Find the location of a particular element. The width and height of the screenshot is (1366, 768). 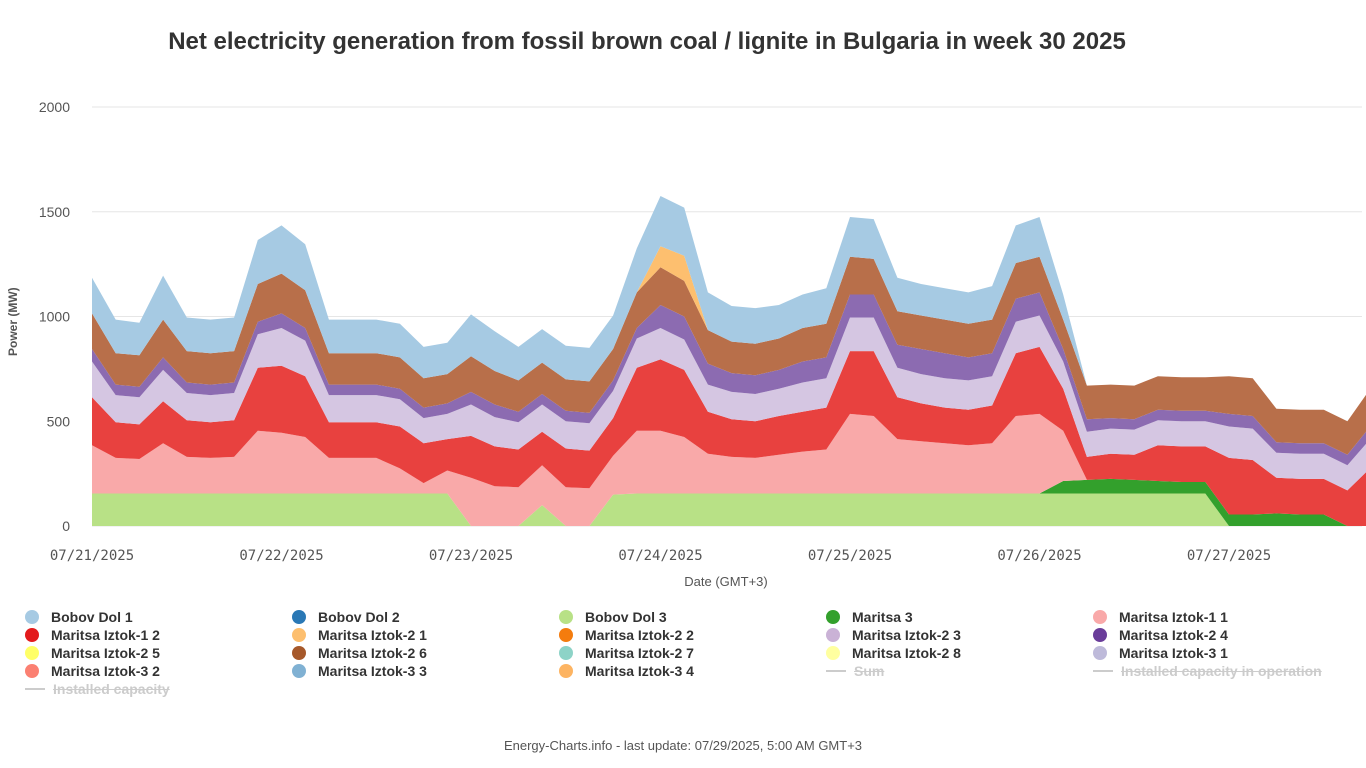

legend-label: Maritsa Iztok-2 6 is located at coordinates (372, 653).